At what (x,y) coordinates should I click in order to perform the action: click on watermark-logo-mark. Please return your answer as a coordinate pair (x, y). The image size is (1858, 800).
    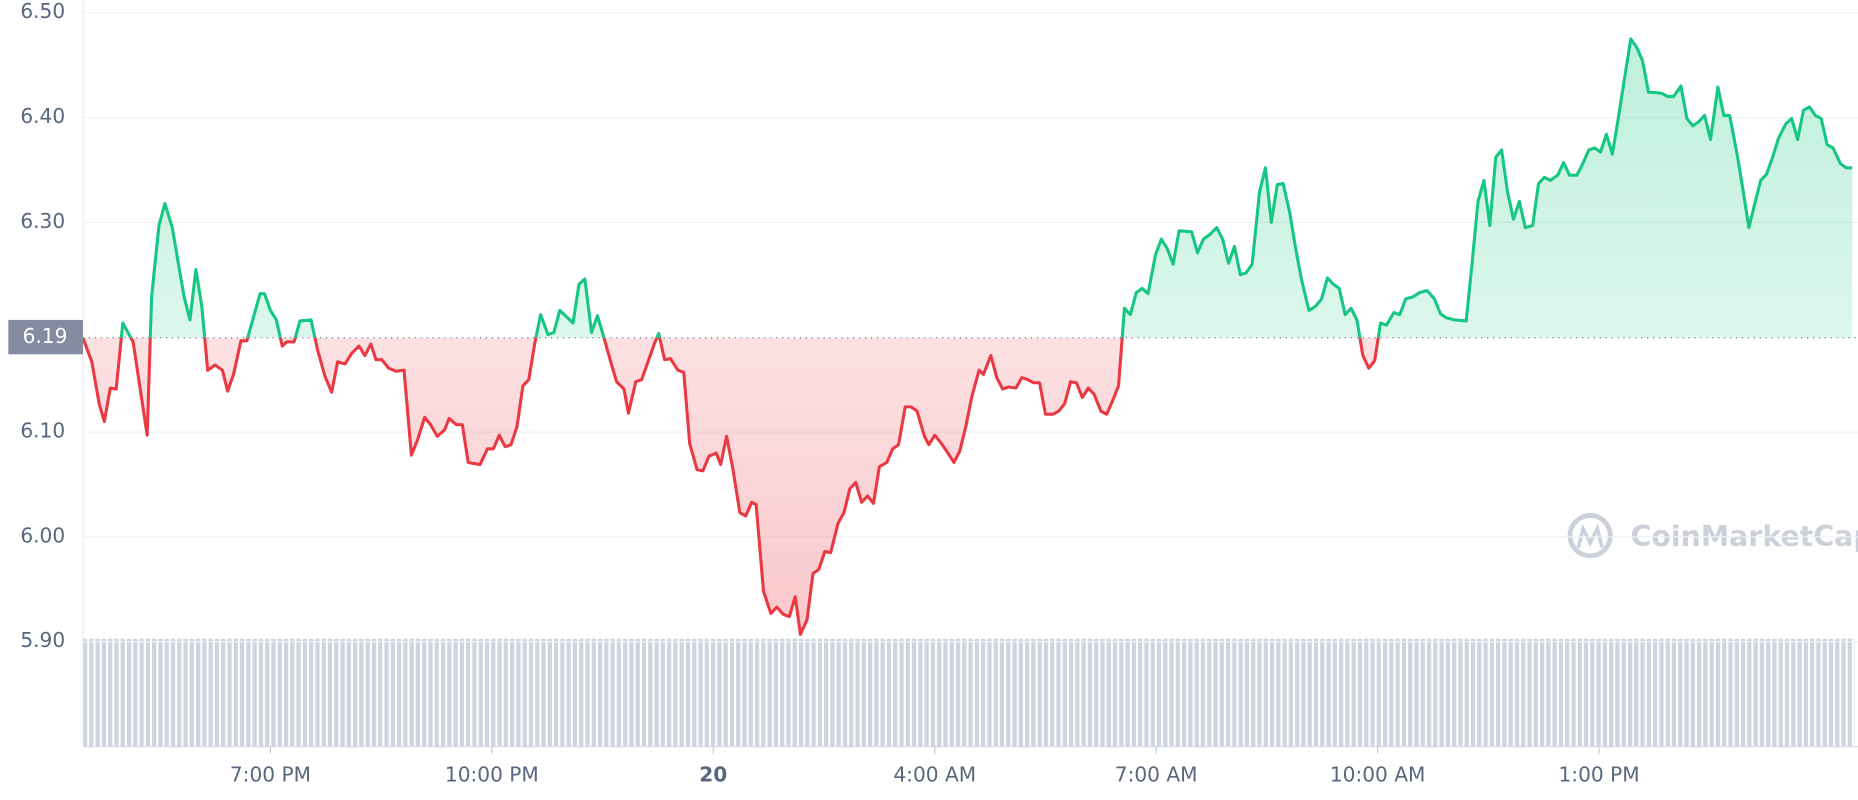
    Looking at the image, I should click on (1590, 535).